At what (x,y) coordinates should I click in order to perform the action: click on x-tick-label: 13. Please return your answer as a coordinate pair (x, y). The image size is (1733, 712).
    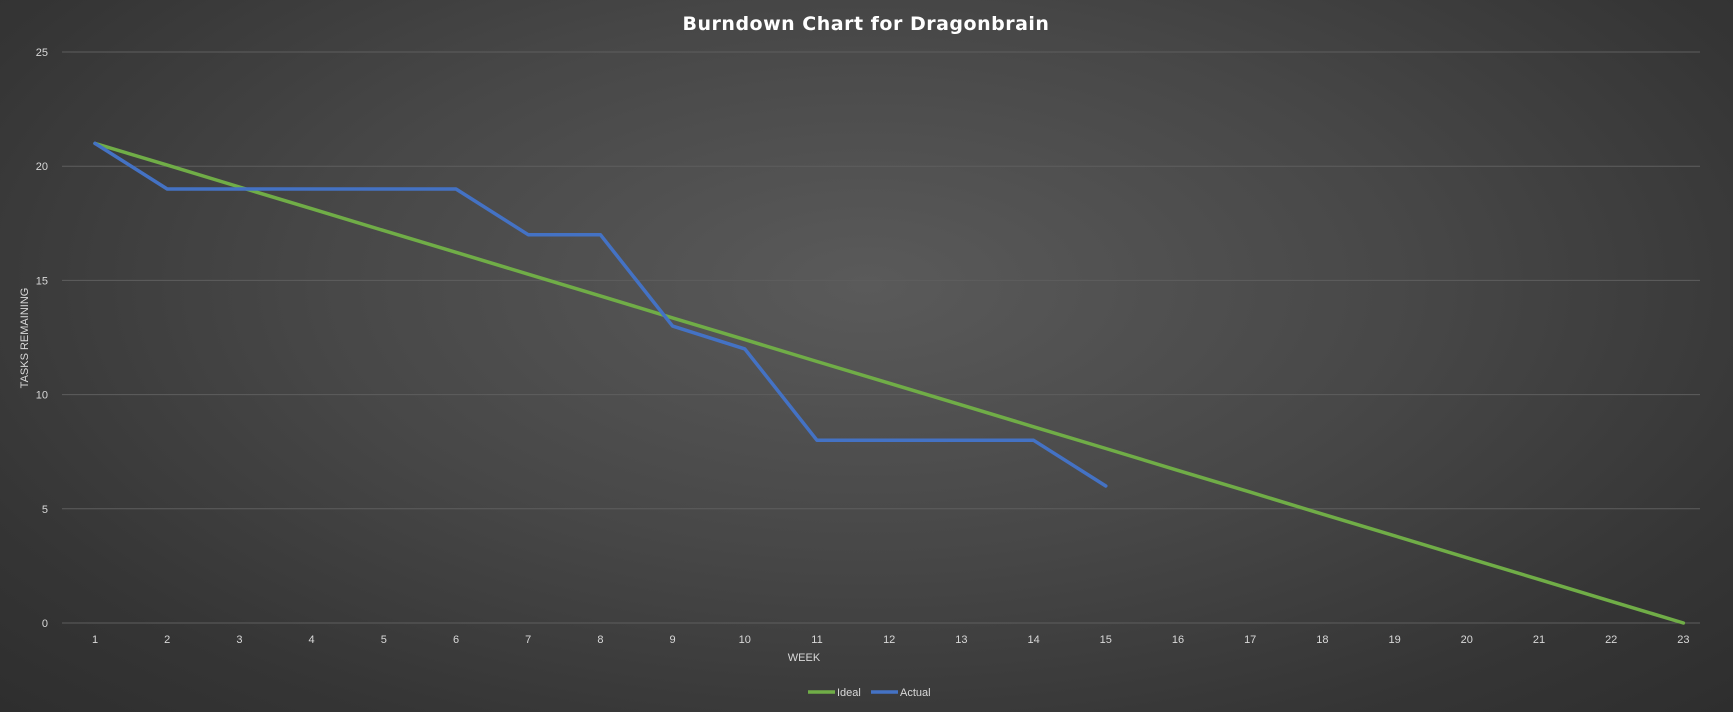
    Looking at the image, I should click on (961, 640).